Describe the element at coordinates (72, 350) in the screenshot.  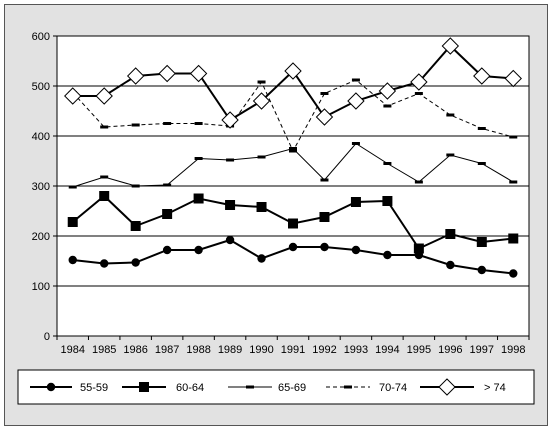
I see `x-tick-label: 1984` at that location.